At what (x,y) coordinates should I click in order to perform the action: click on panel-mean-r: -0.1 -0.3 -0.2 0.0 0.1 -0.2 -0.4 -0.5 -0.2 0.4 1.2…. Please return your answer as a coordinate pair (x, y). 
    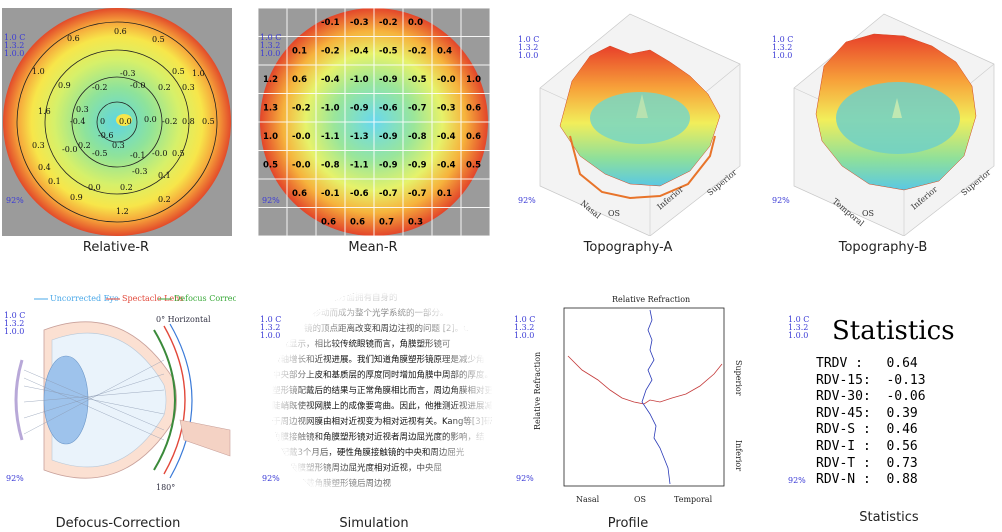
    Looking at the image, I should click on (373, 131).